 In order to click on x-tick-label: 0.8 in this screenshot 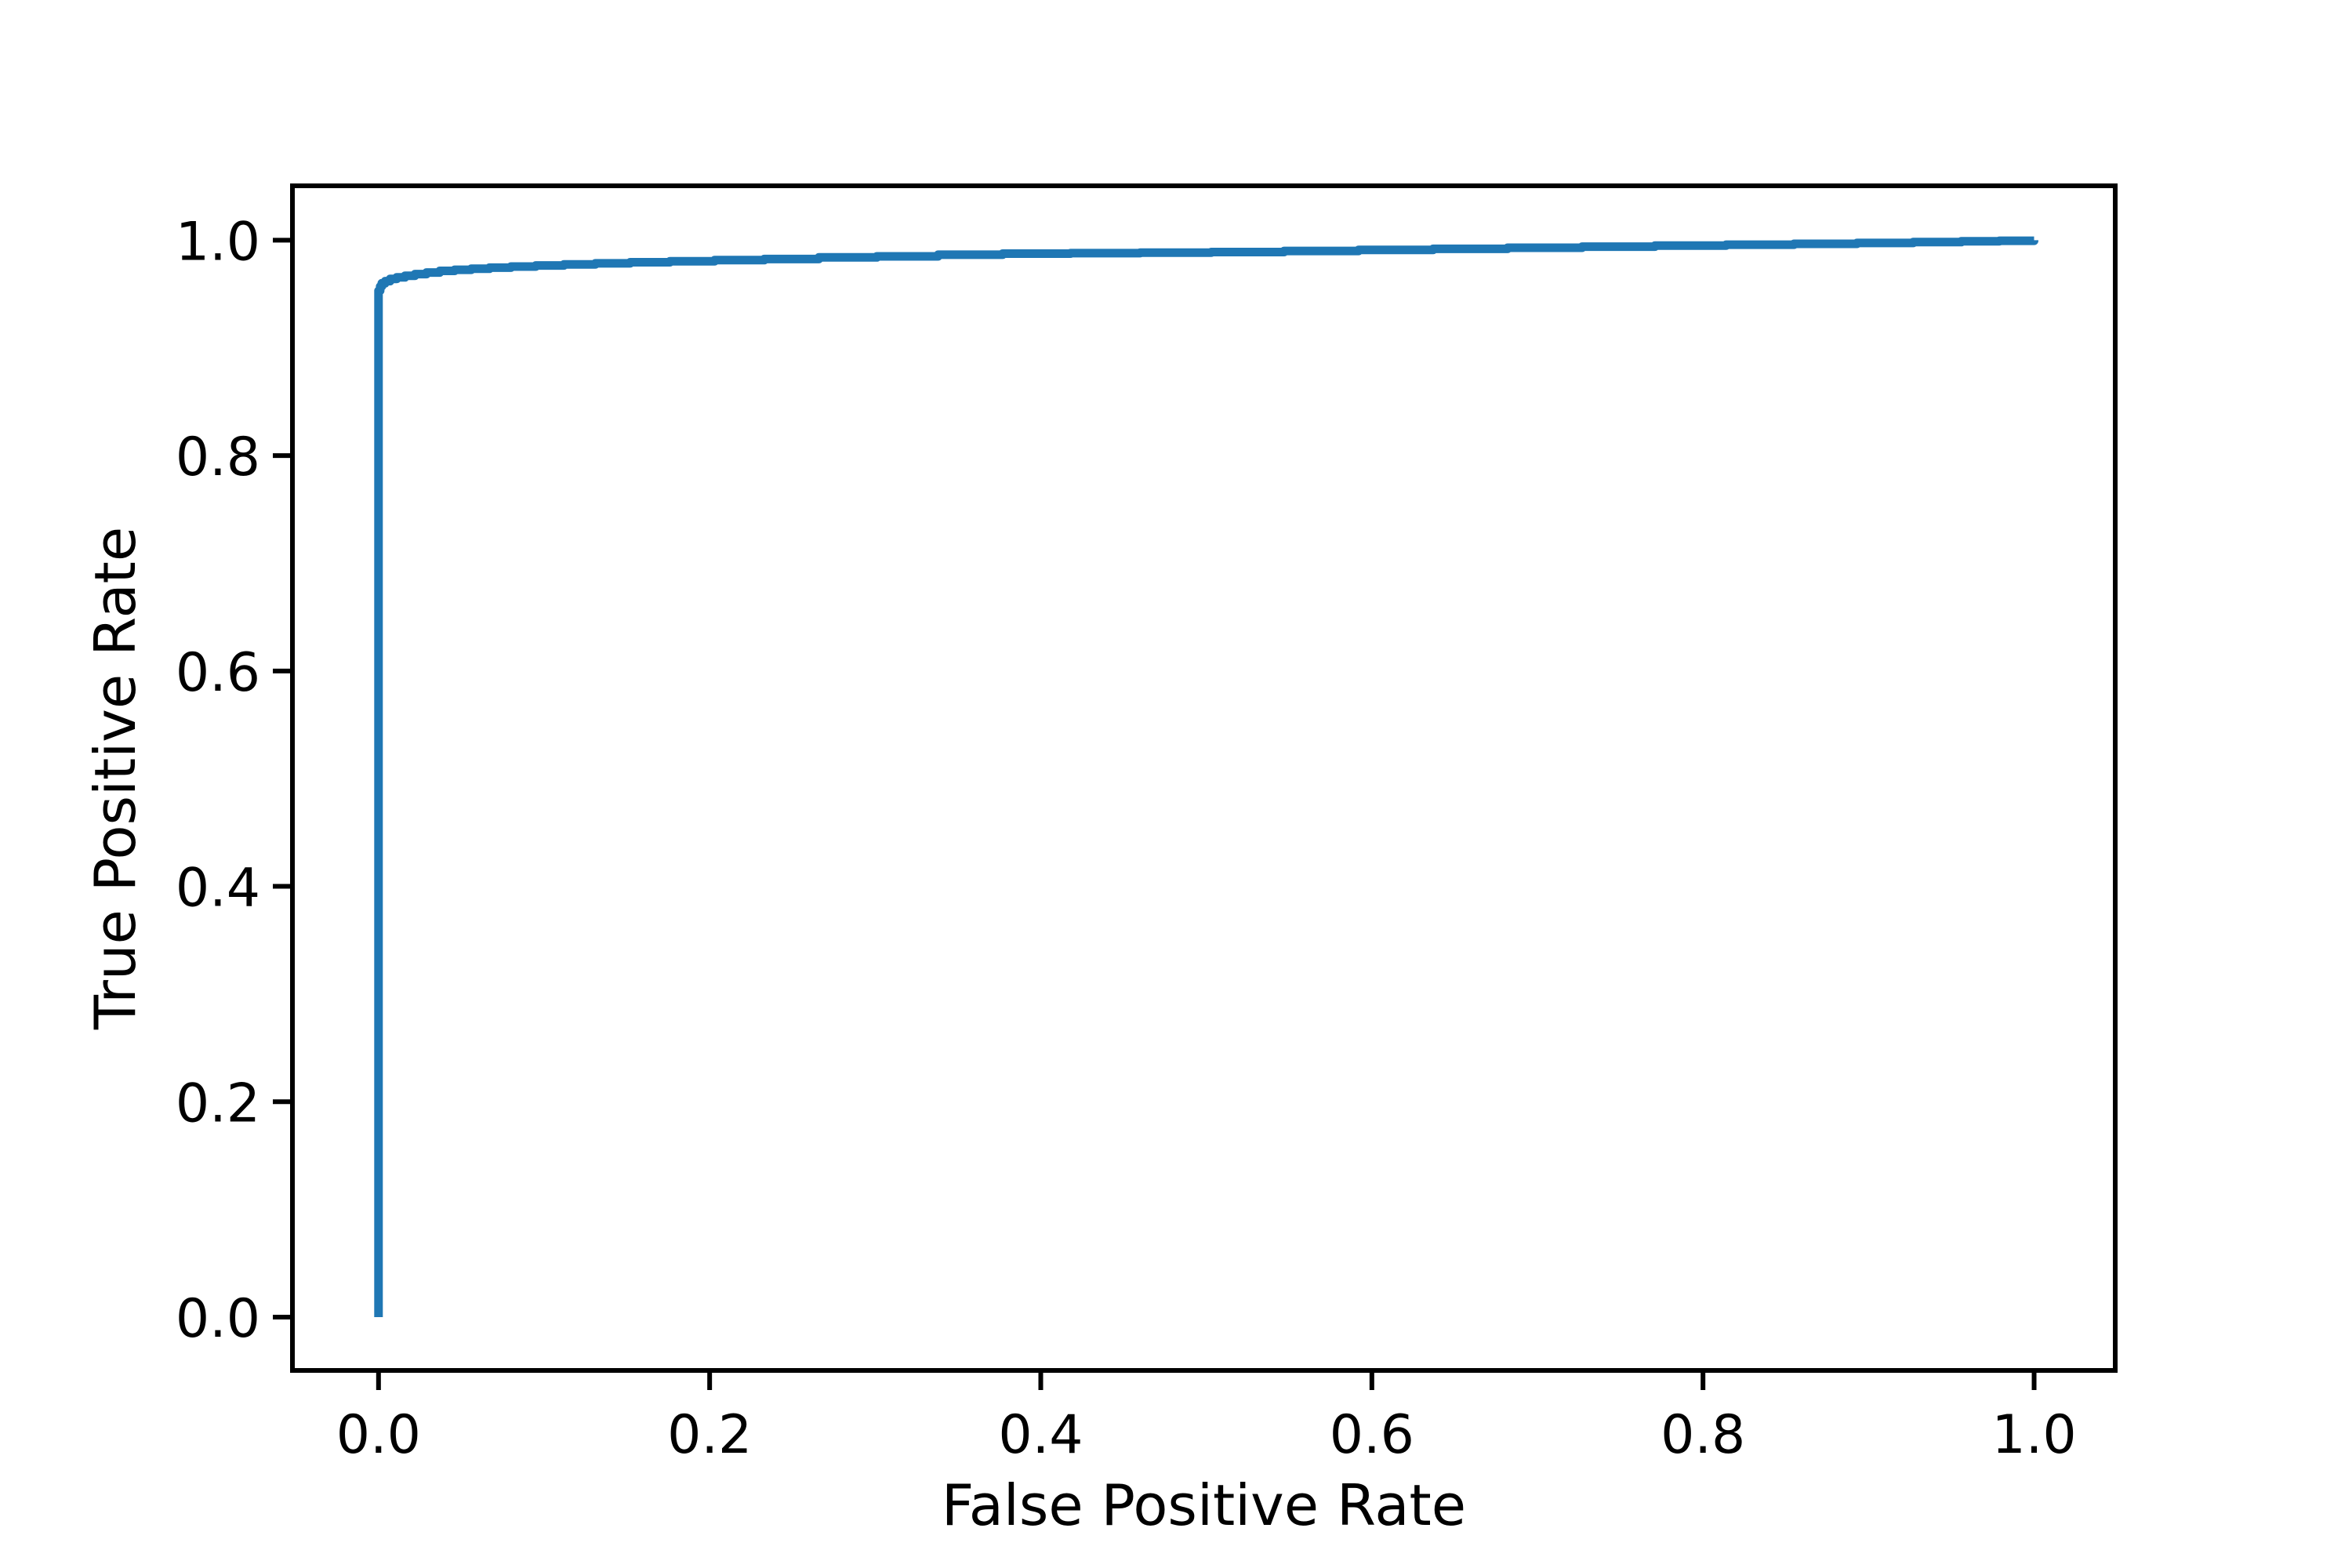, I will do `click(1703, 1435)`.